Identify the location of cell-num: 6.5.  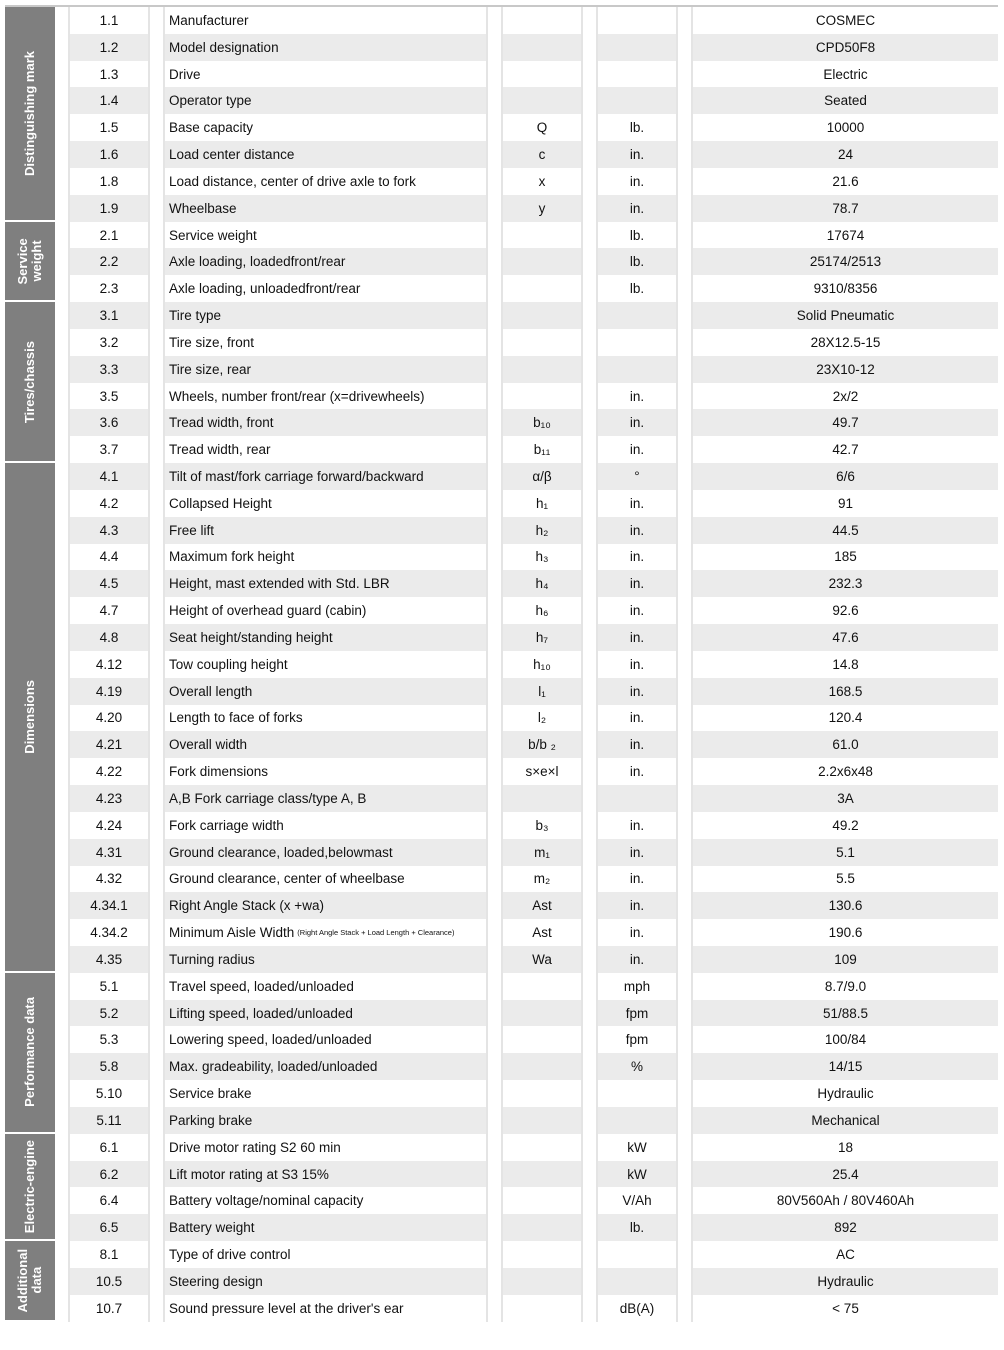
(110, 1228).